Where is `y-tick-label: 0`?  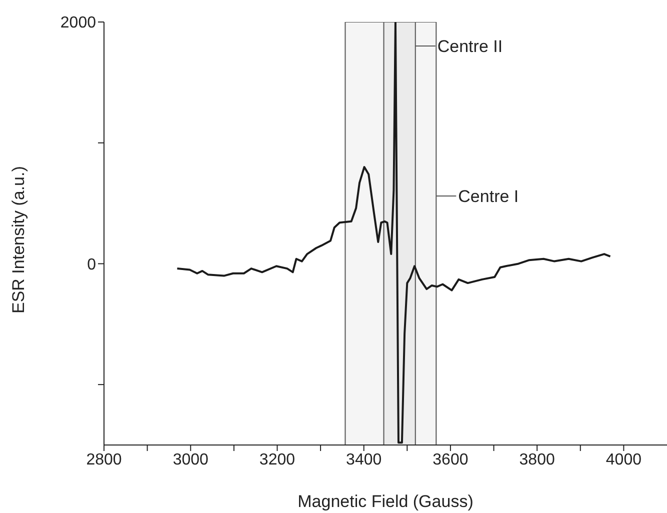
y-tick-label: 0 is located at coordinates (91, 265).